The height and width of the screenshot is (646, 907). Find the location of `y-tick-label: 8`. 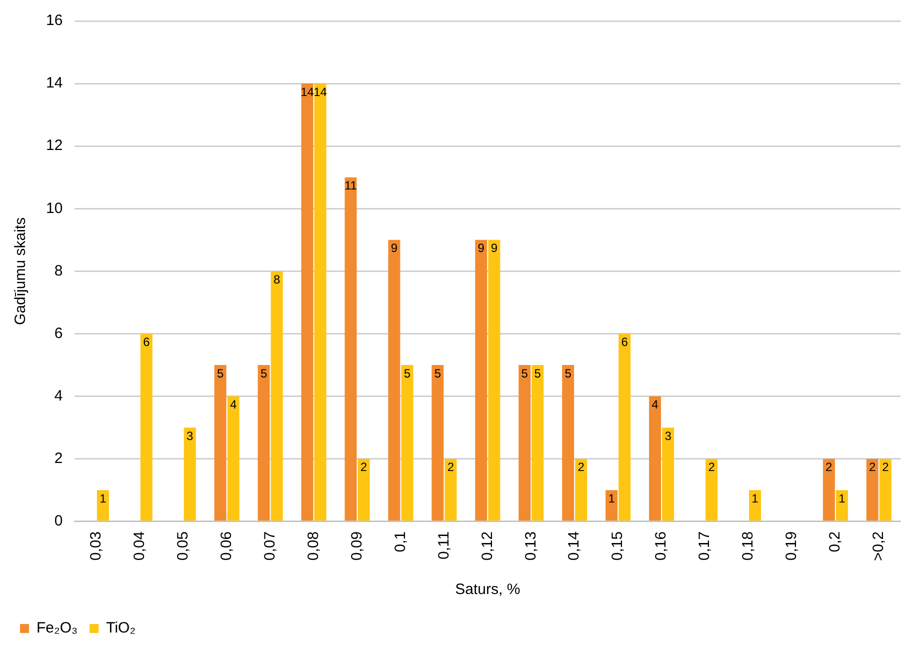

y-tick-label: 8 is located at coordinates (58, 271).